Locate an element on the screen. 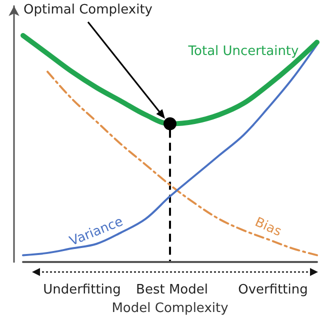 This screenshot has height=320, width=320. x-axis-title: Model Complexity is located at coordinates (170, 308).